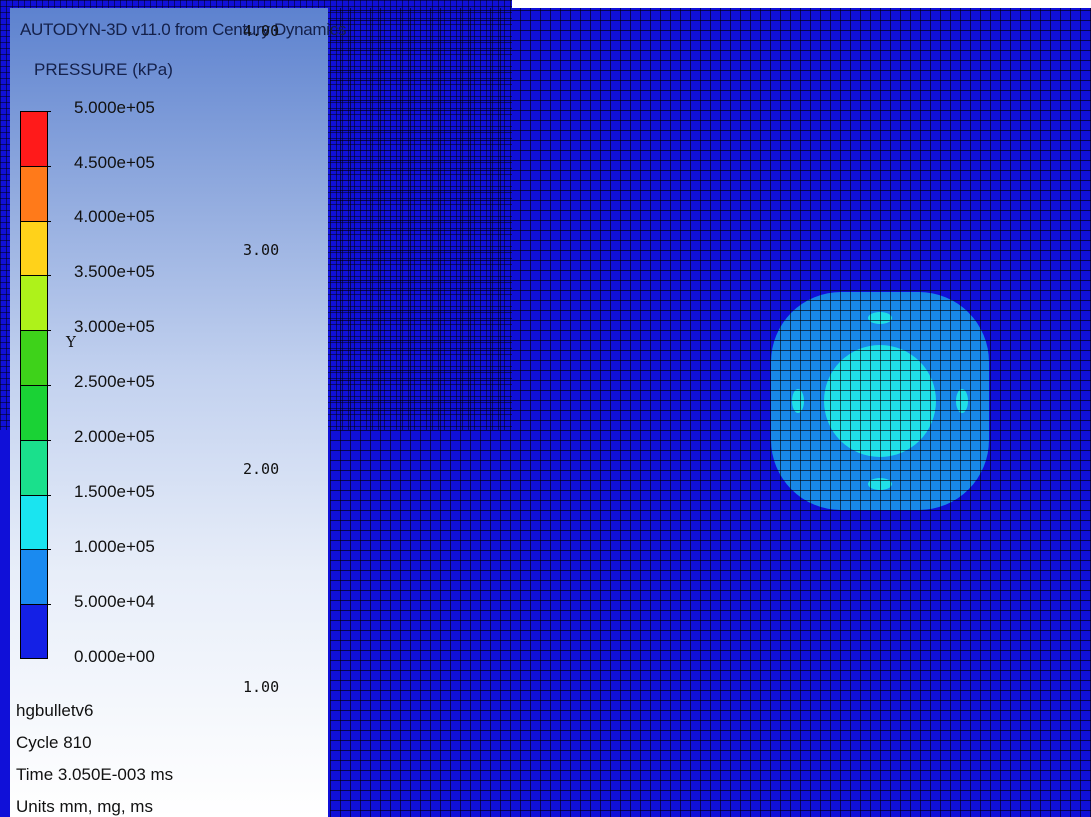 The width and height of the screenshot is (1091, 817). What do you see at coordinates (114, 107) in the screenshot?
I see `legend-level-label: 5.000e+05` at bounding box center [114, 107].